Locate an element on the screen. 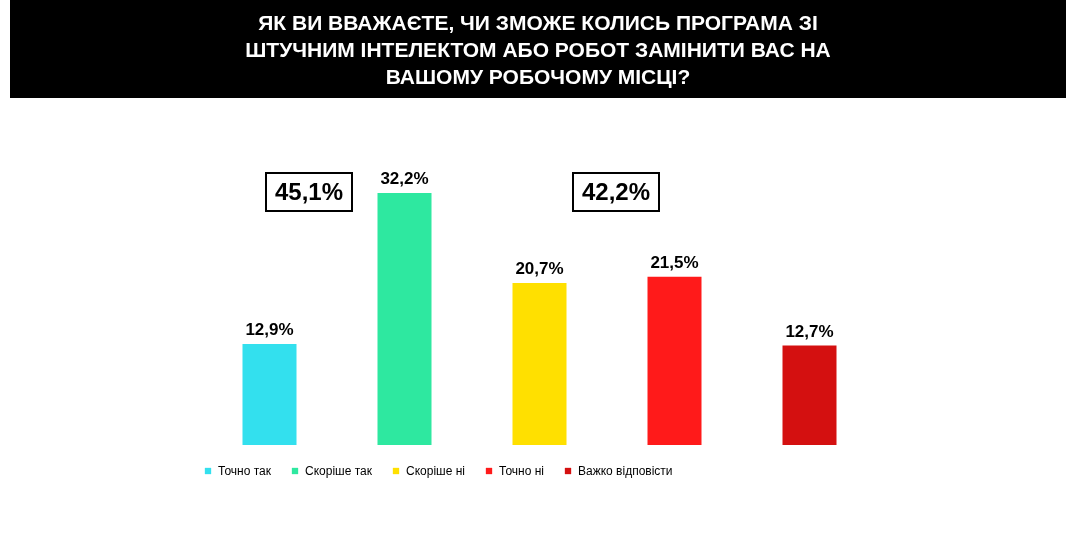 The width and height of the screenshot is (1076, 542). chart-title: ЯК ВИ ВВАЖАЄТЕ, ЧИ ЗМОЖЕ КОЛИСЬ ПРОГРАМА ЗІ ШТУЧНИМ ІНТЕЛЕКТОМ АБО РОБОТ ЗАМІНИТИ ВАС НА ВАШОМУ РОБОЧОМУ МІСЦІ? is located at coordinates (538, 49).